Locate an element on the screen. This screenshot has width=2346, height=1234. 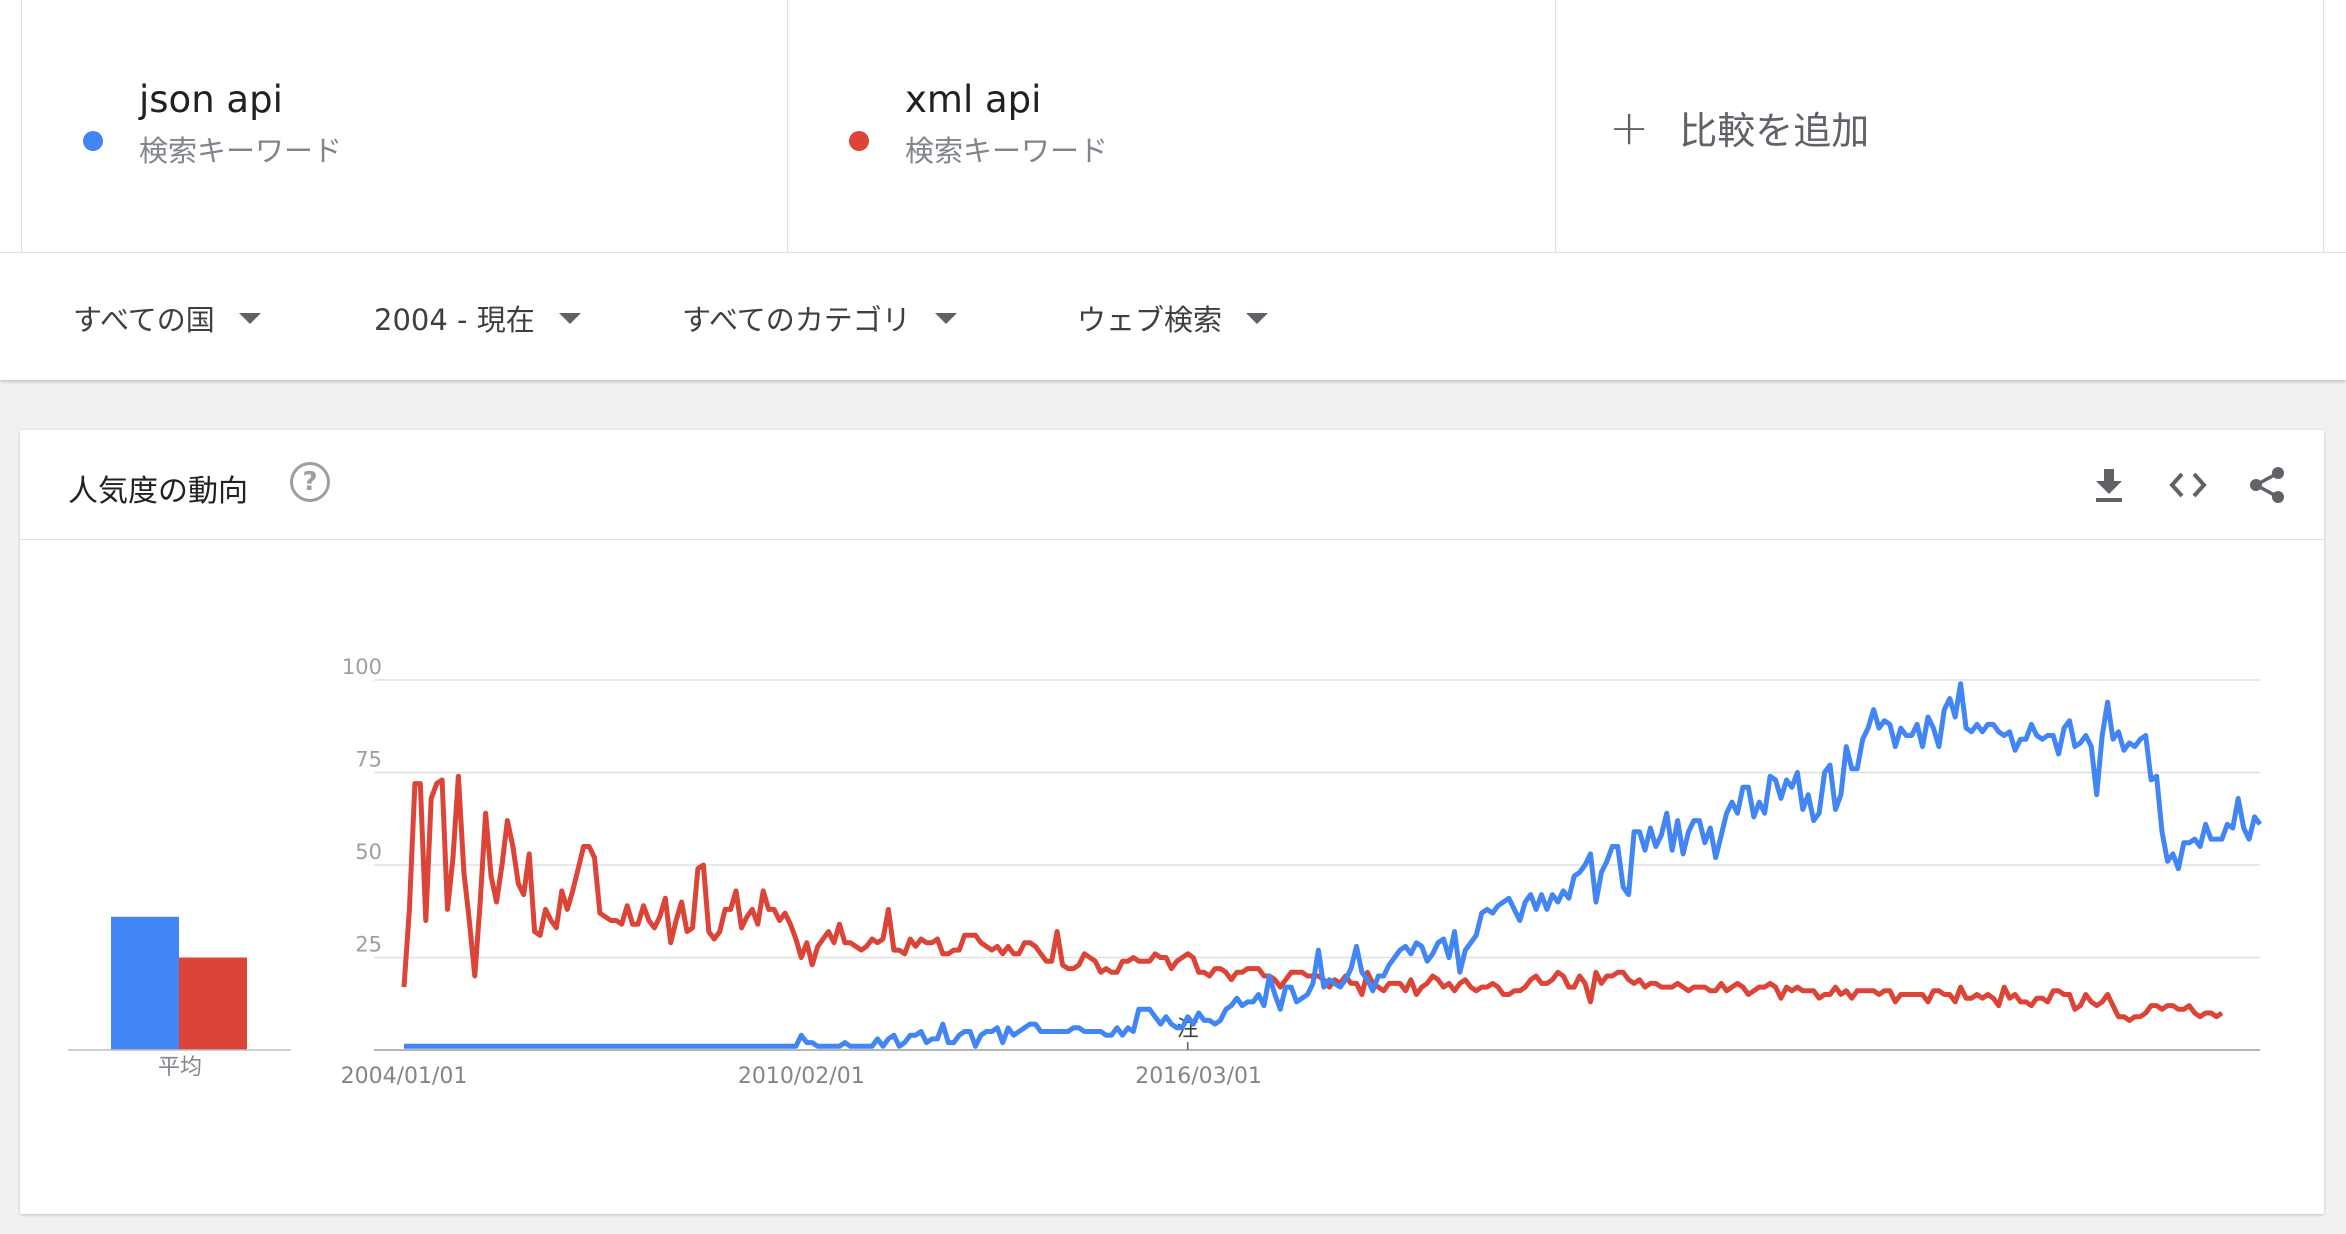
x-tick-label-2010: 2010/02/01 is located at coordinates (801, 1076).